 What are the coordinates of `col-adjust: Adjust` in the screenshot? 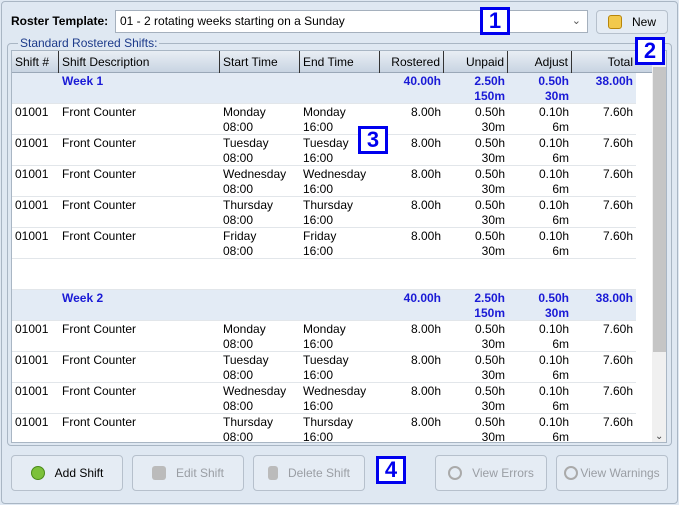 It's located at (540, 62).